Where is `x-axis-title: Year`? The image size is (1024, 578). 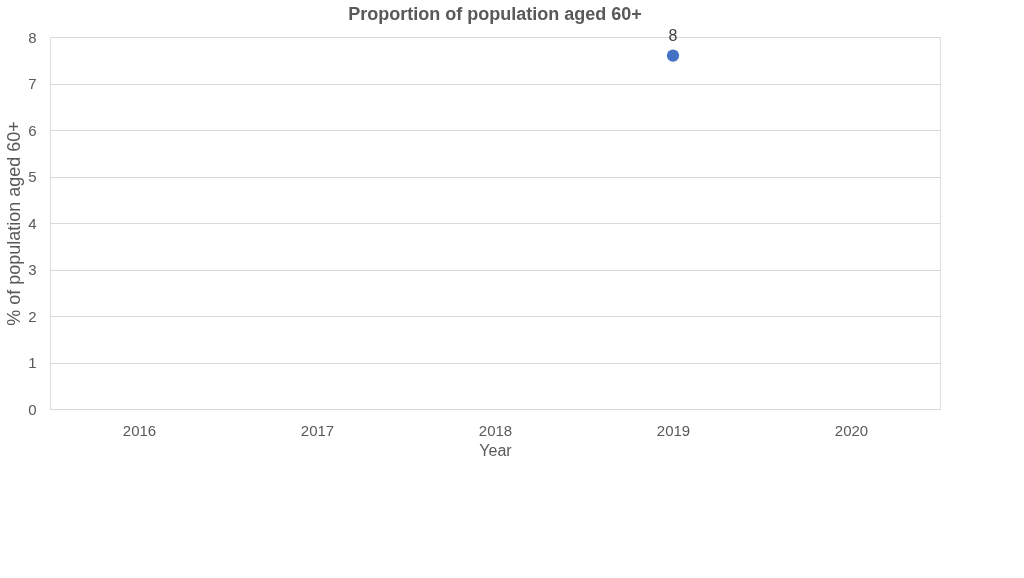 x-axis-title: Year is located at coordinates (496, 450).